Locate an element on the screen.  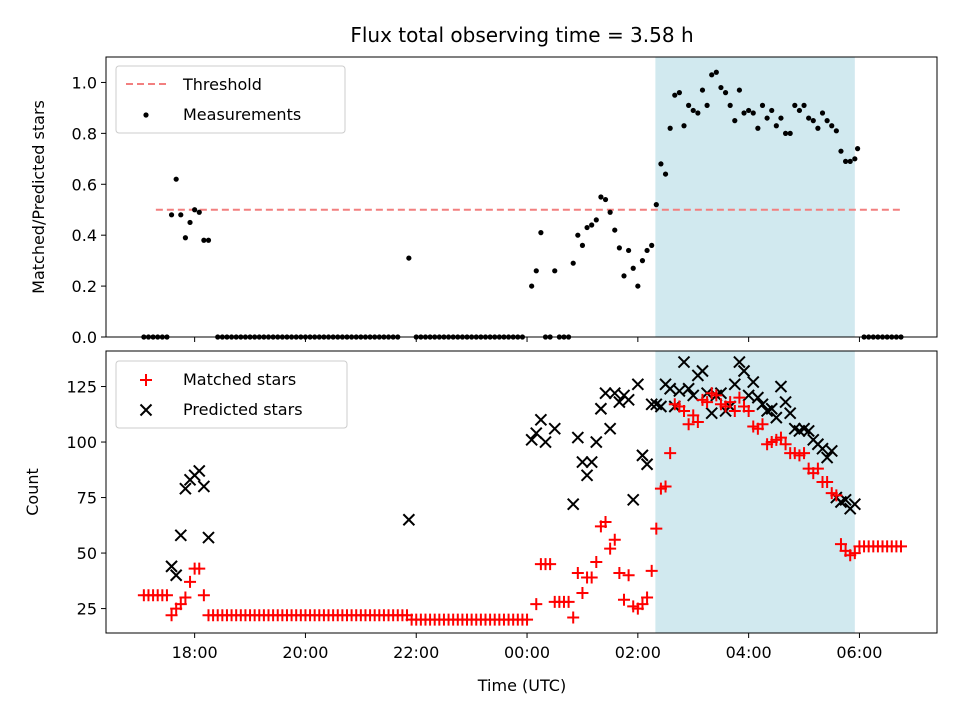
top-y-tick-label-2: 0.4 is located at coordinates (84, 235).